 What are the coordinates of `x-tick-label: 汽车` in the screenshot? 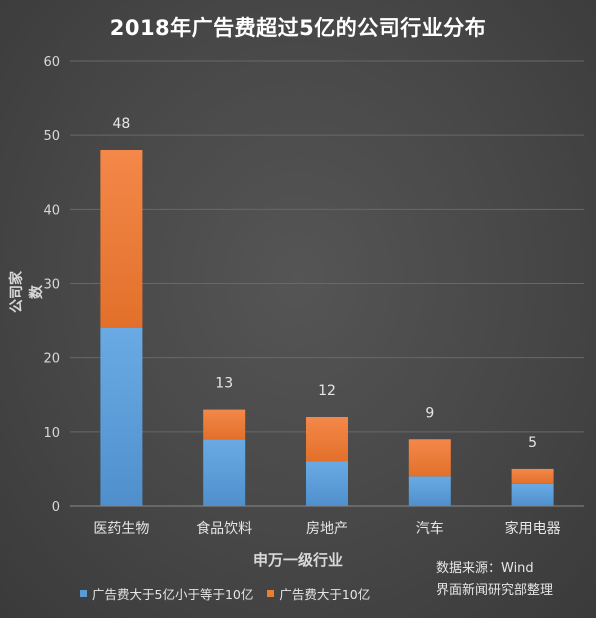 It's located at (430, 528).